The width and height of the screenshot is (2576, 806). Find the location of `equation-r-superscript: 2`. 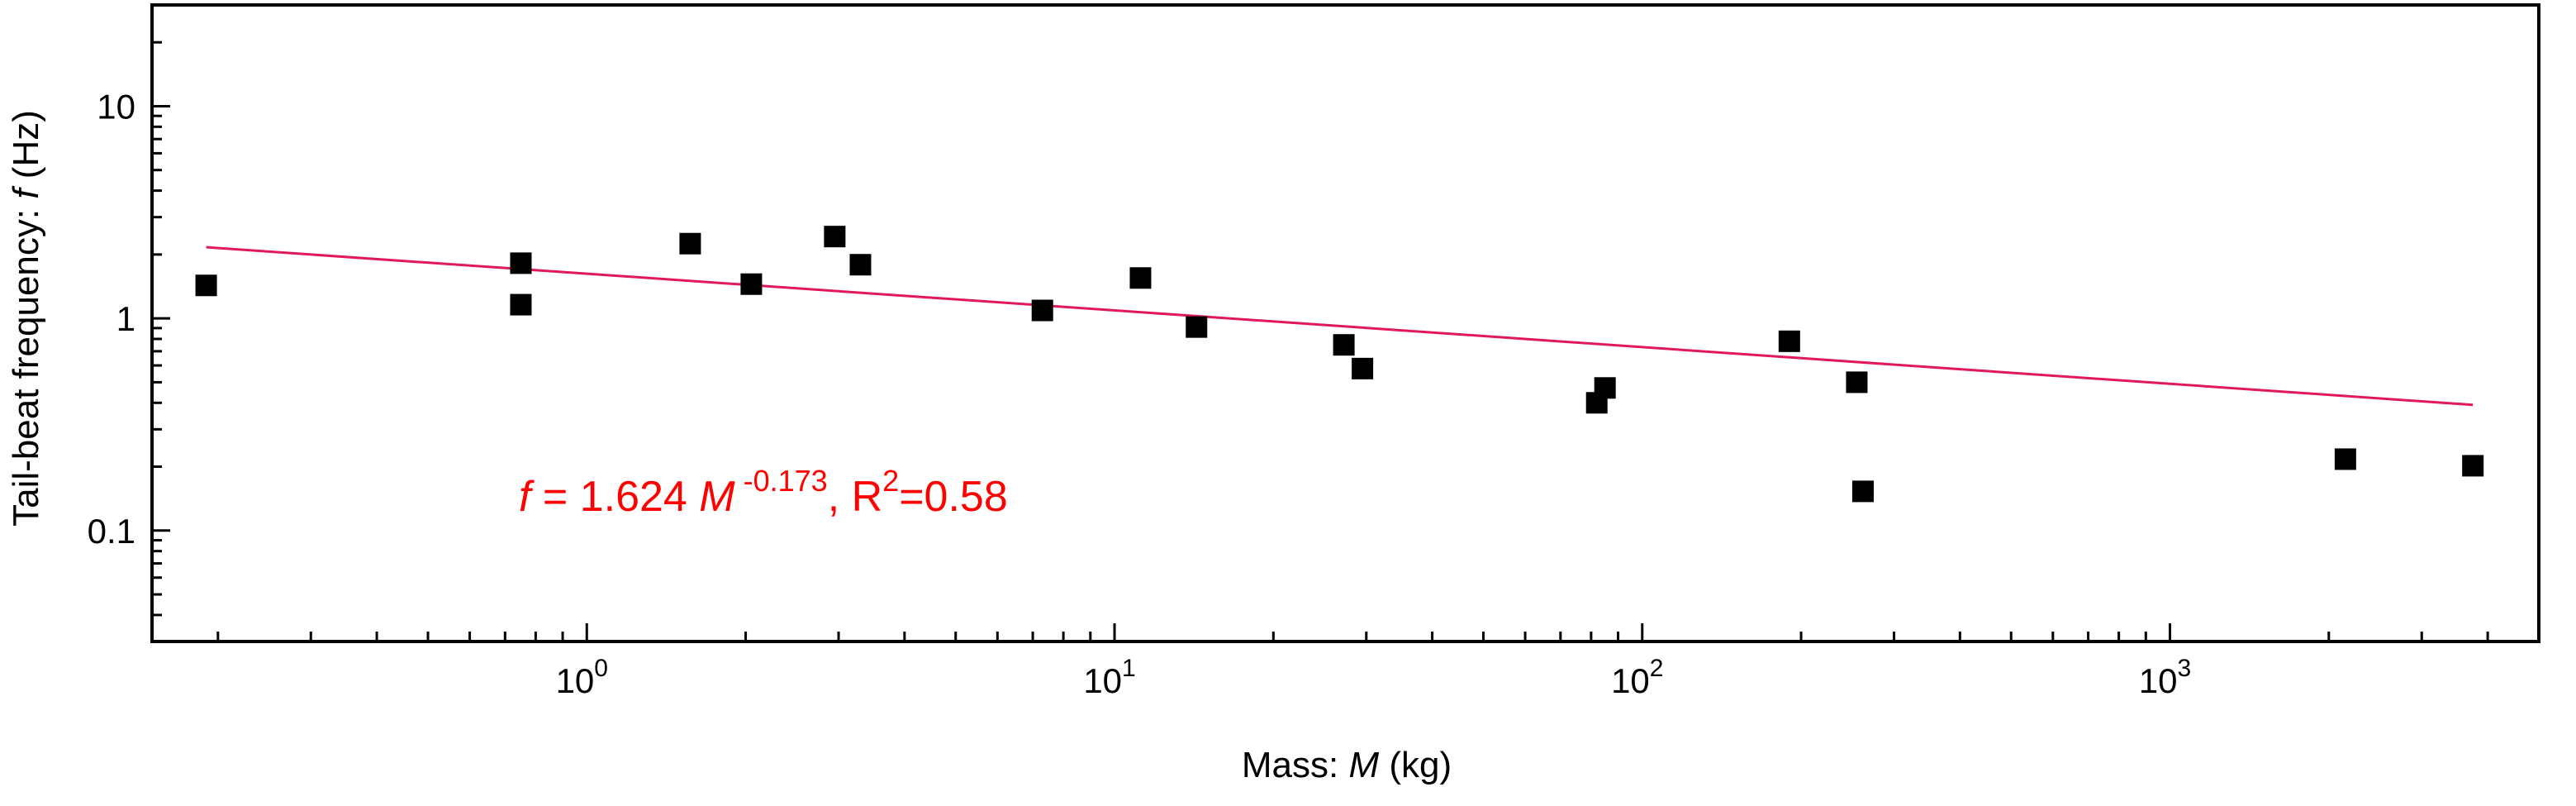

equation-r-superscript: 2 is located at coordinates (891, 481).